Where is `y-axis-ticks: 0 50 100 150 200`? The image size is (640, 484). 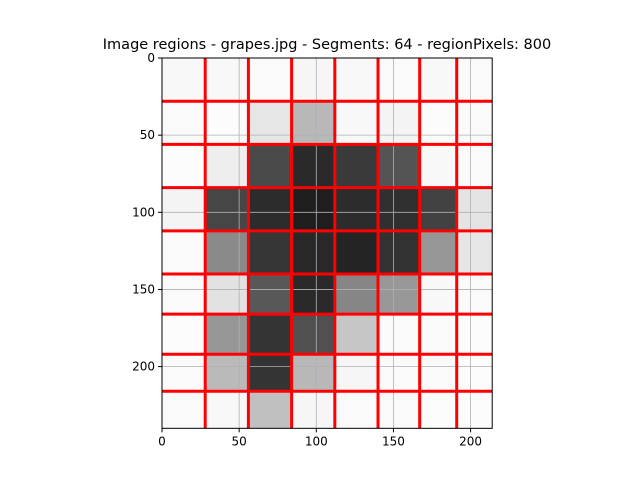
y-axis-ticks: 0 50 100 150 200 is located at coordinates (147, 212).